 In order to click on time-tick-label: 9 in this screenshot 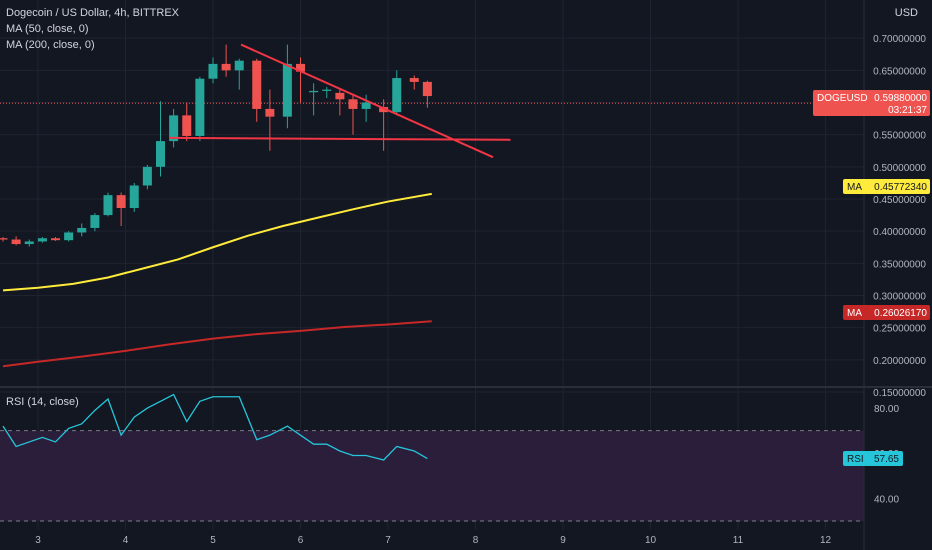, I will do `click(563, 540)`.